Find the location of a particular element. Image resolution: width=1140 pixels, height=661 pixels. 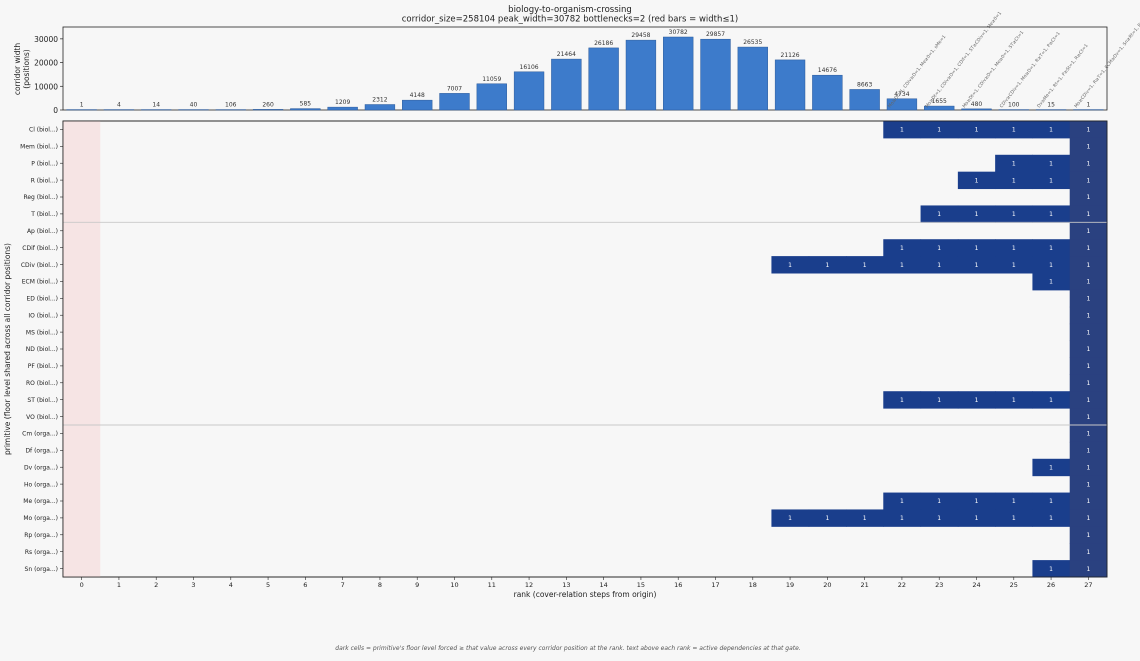

x-tick-label: 3 is located at coordinates (193, 585).